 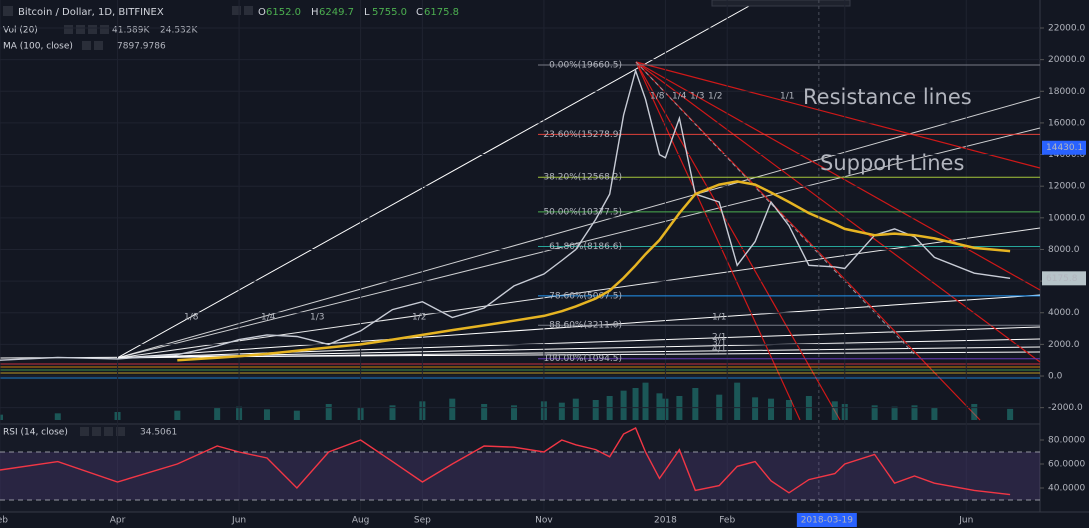 I want to click on y-tick-label: 20000.0, so click(x=1066, y=60).